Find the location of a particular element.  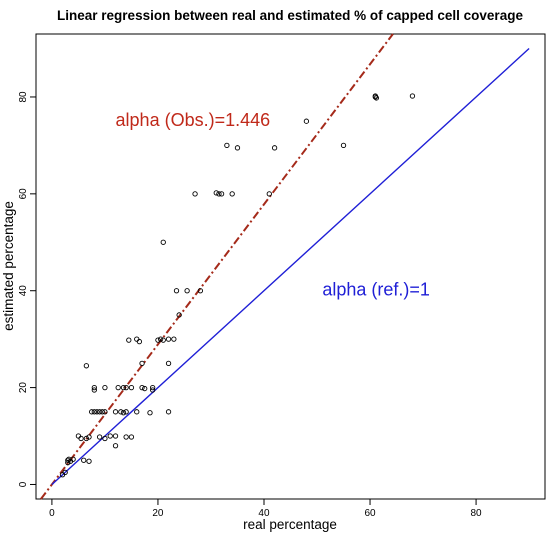

x-axis: 0 20 40 60 80 is located at coordinates (265, 509).